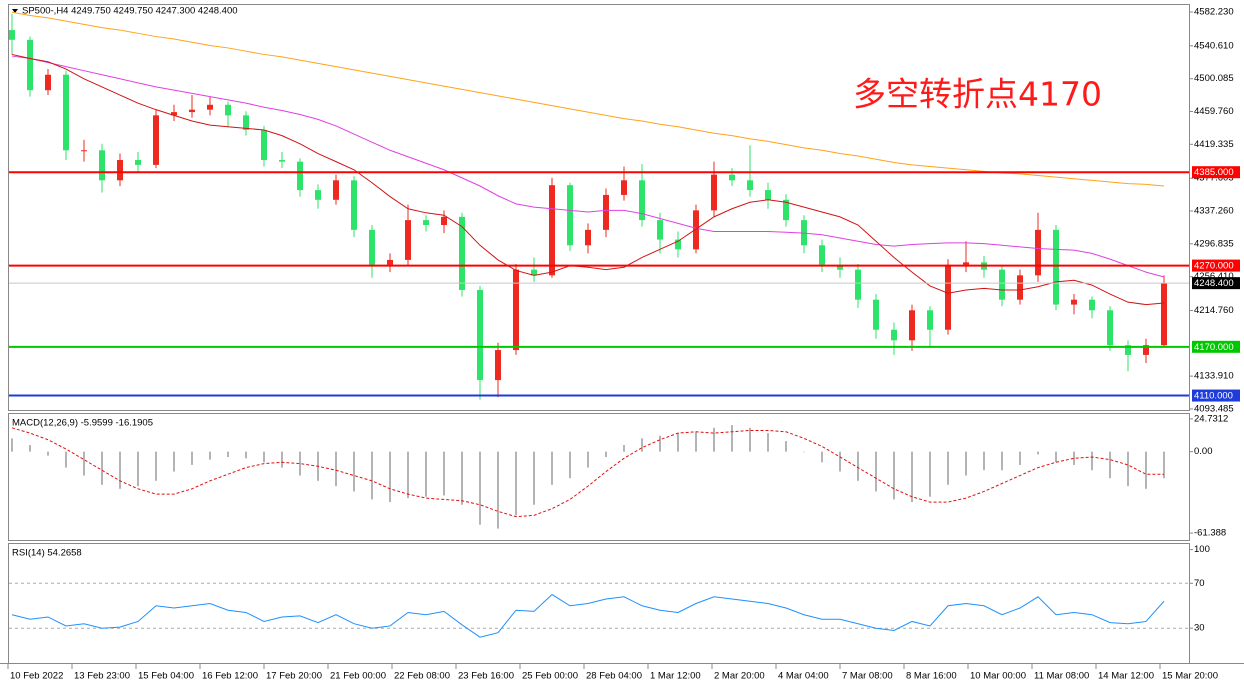  Describe the element at coordinates (1214, 12) in the screenshot. I see `y-tick-label: 4582.230` at that location.